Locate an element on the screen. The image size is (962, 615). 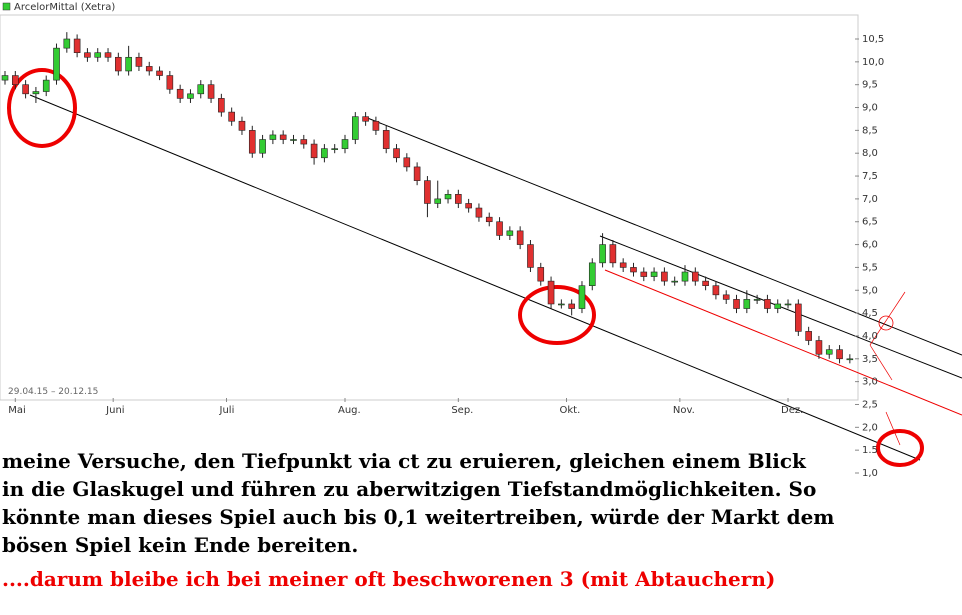
y-tick-label: 9,0 is located at coordinates (870, 108).